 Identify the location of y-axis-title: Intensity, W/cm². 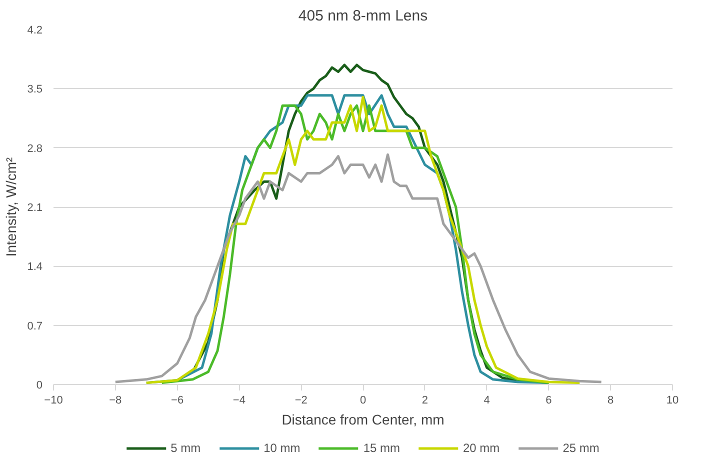
(11, 207).